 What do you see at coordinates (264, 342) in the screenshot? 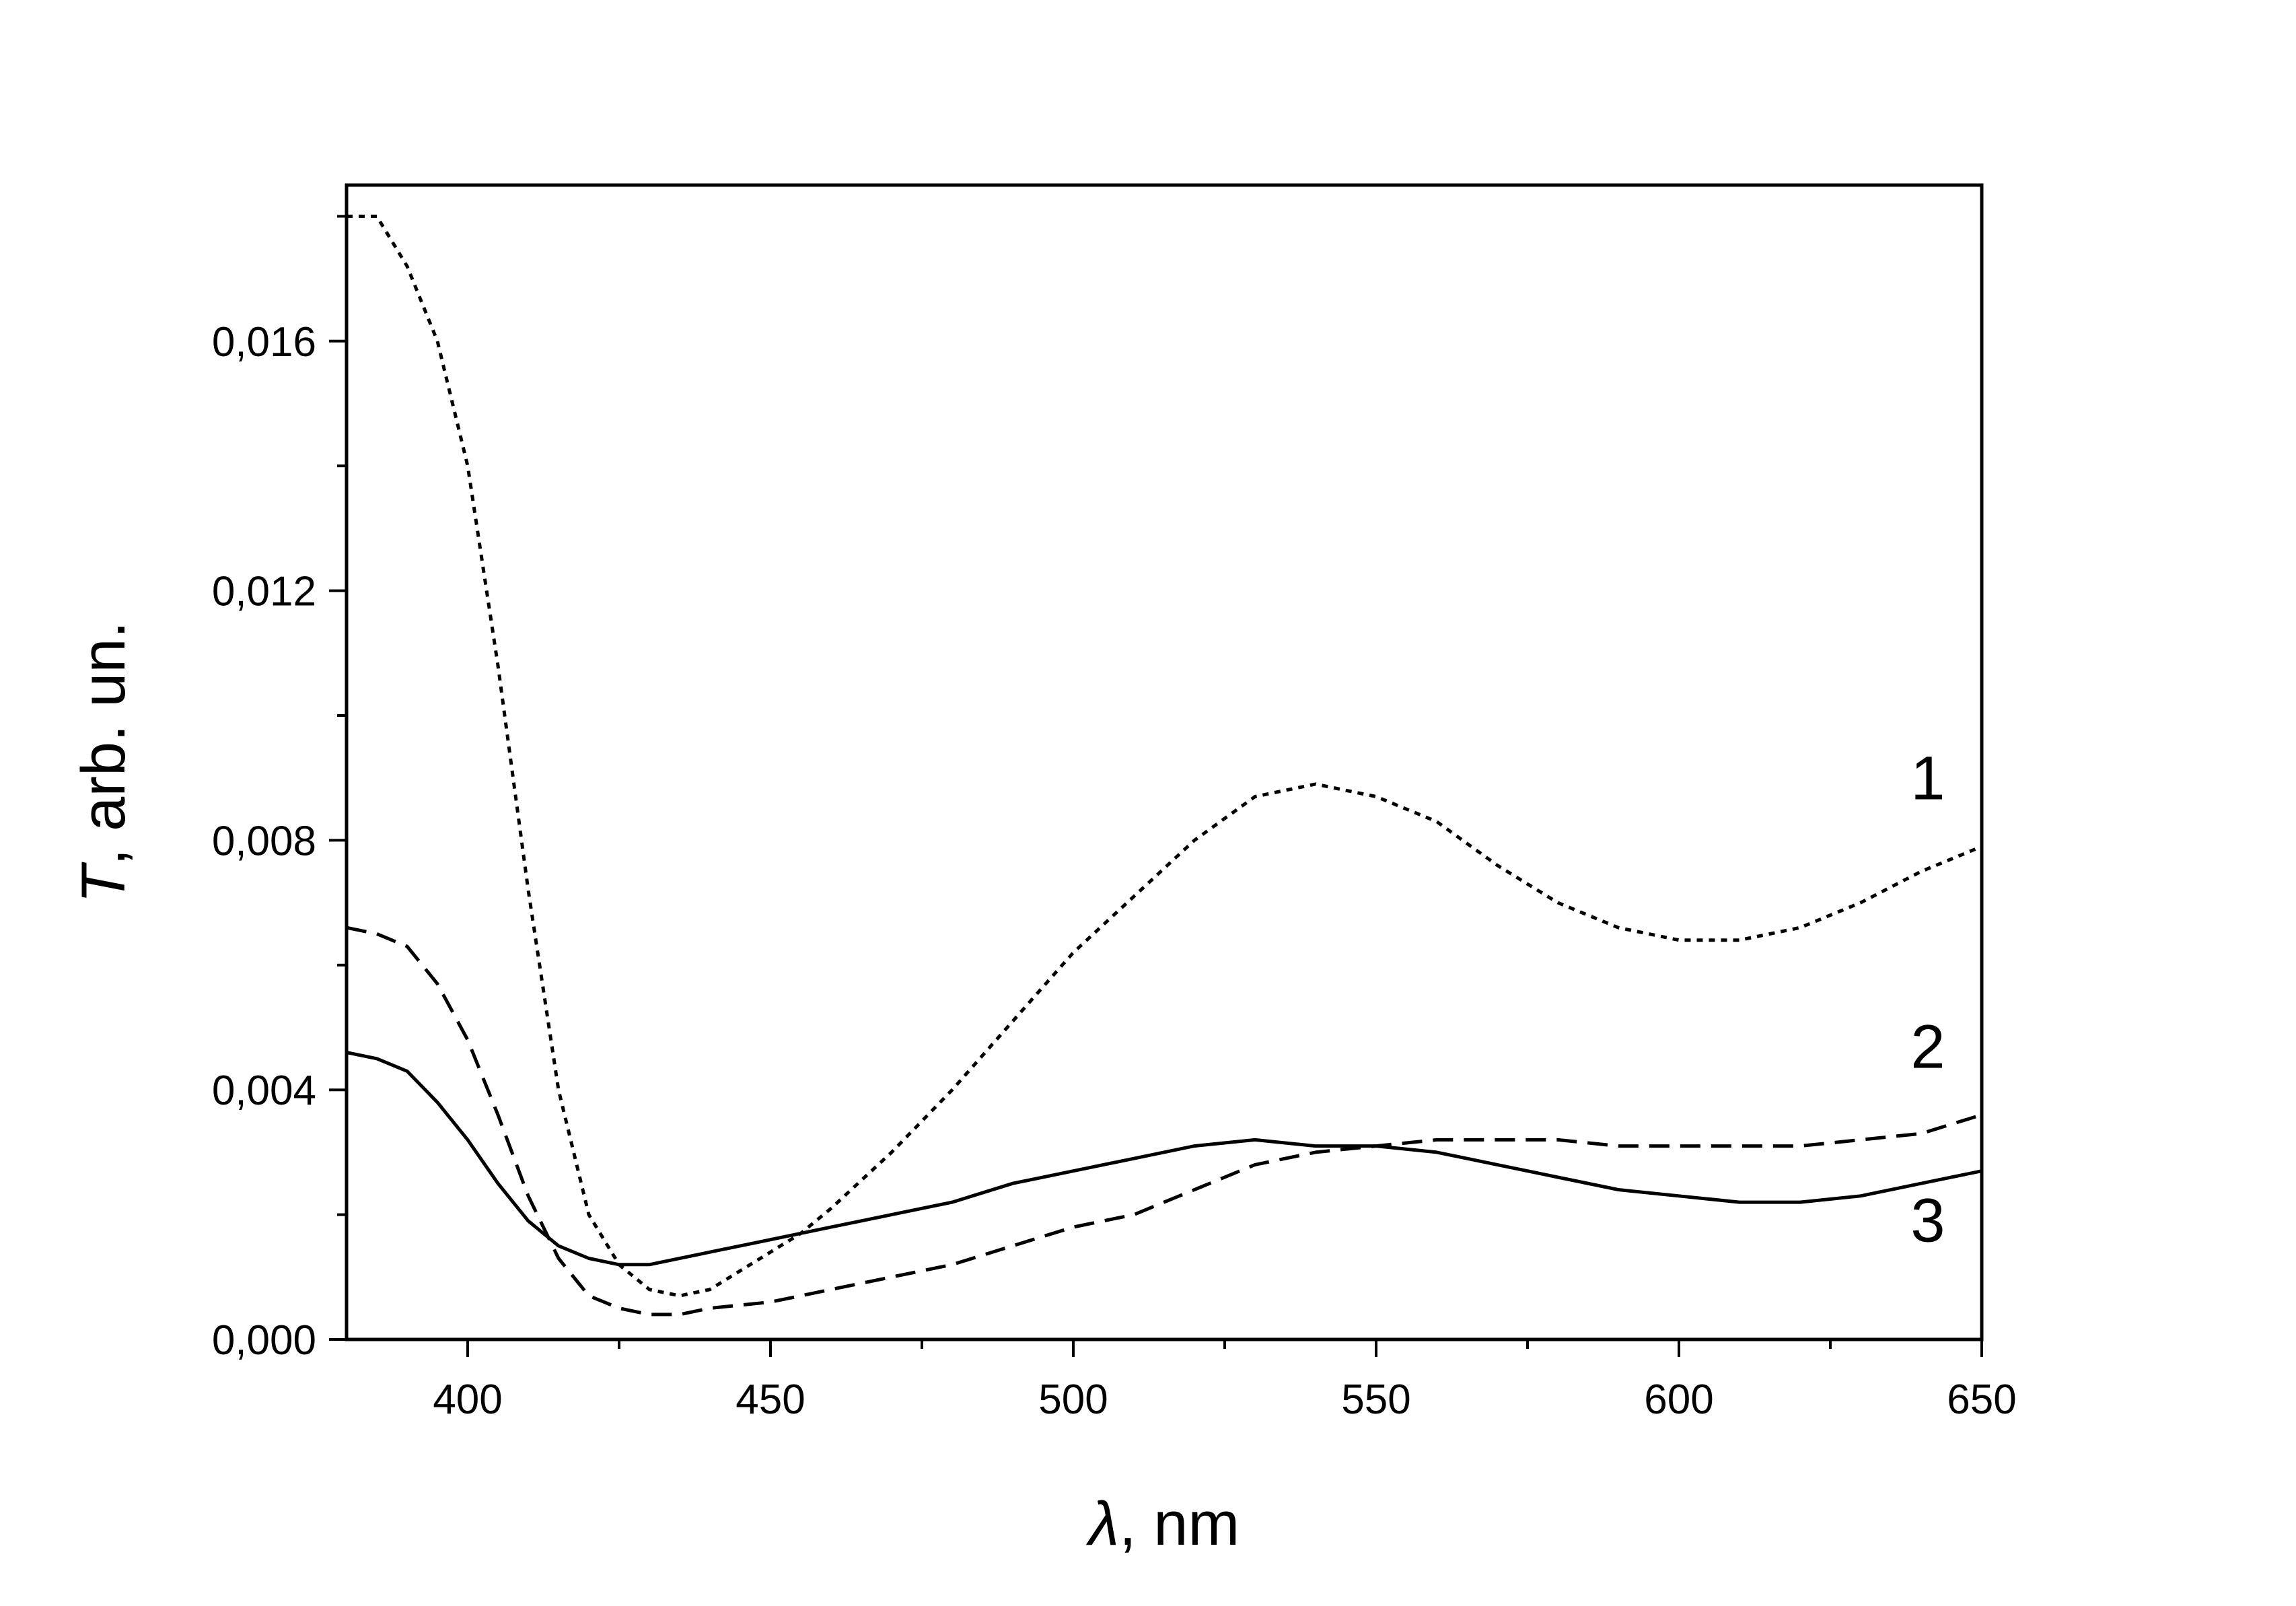
I see `y-tick-label: 0,016` at bounding box center [264, 342].